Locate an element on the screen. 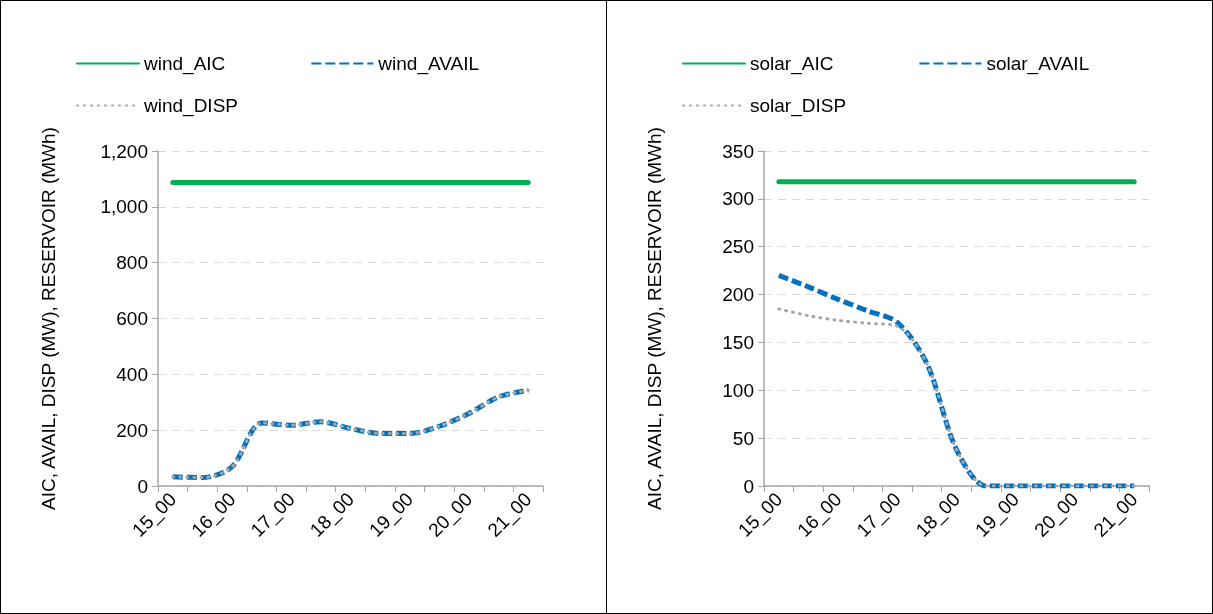  y-tick-label: 150 is located at coordinates (738, 342).